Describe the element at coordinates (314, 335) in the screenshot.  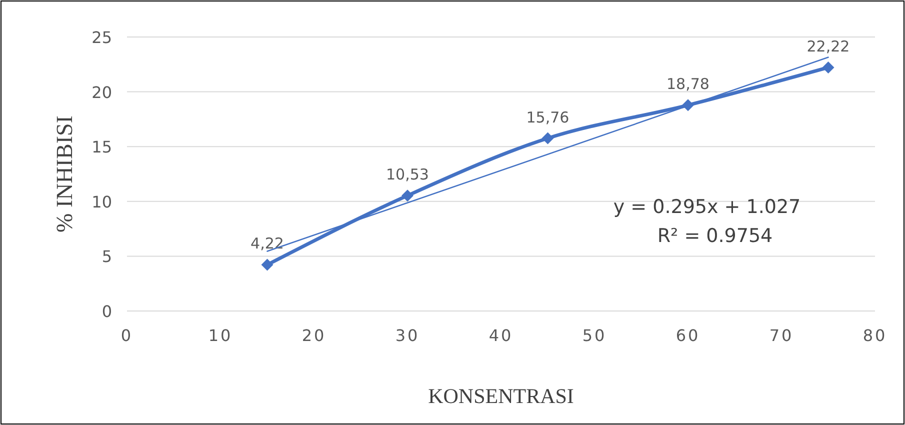
I see `x-tick-label: 20` at that location.